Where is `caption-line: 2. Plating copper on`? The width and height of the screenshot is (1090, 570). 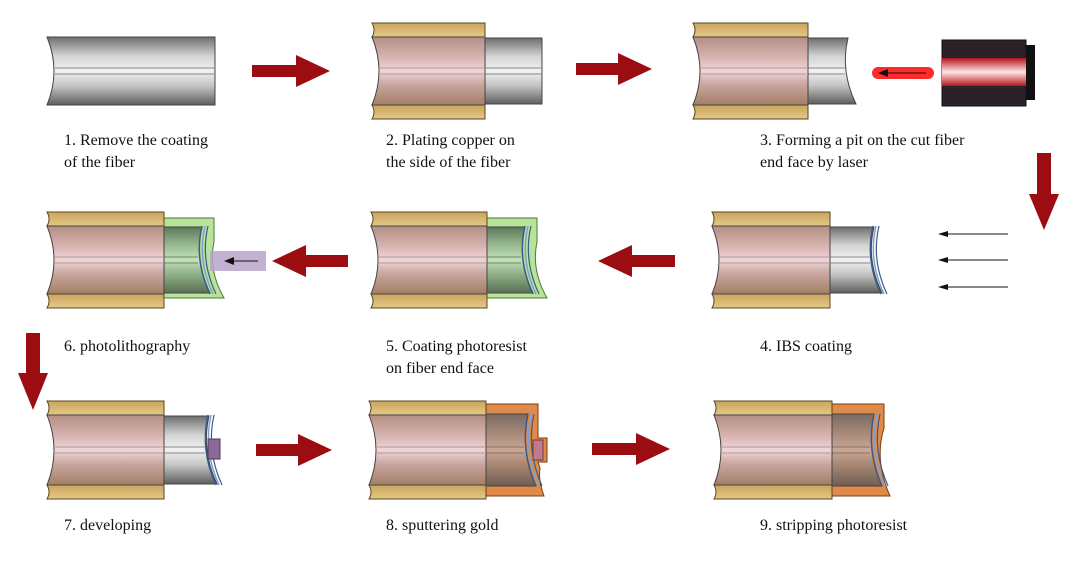 caption-line: 2. Plating copper on is located at coordinates (450, 140).